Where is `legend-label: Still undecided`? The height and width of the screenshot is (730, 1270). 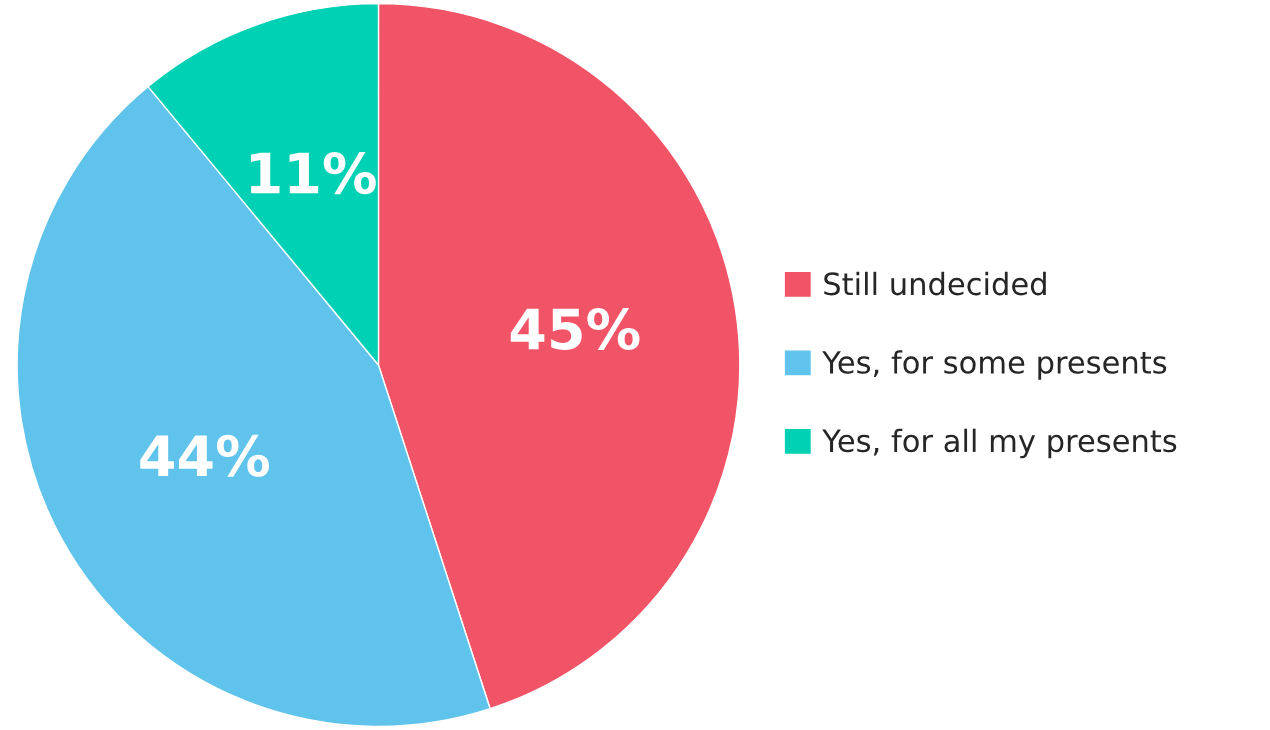
legend-label: Still undecided is located at coordinates (935, 283).